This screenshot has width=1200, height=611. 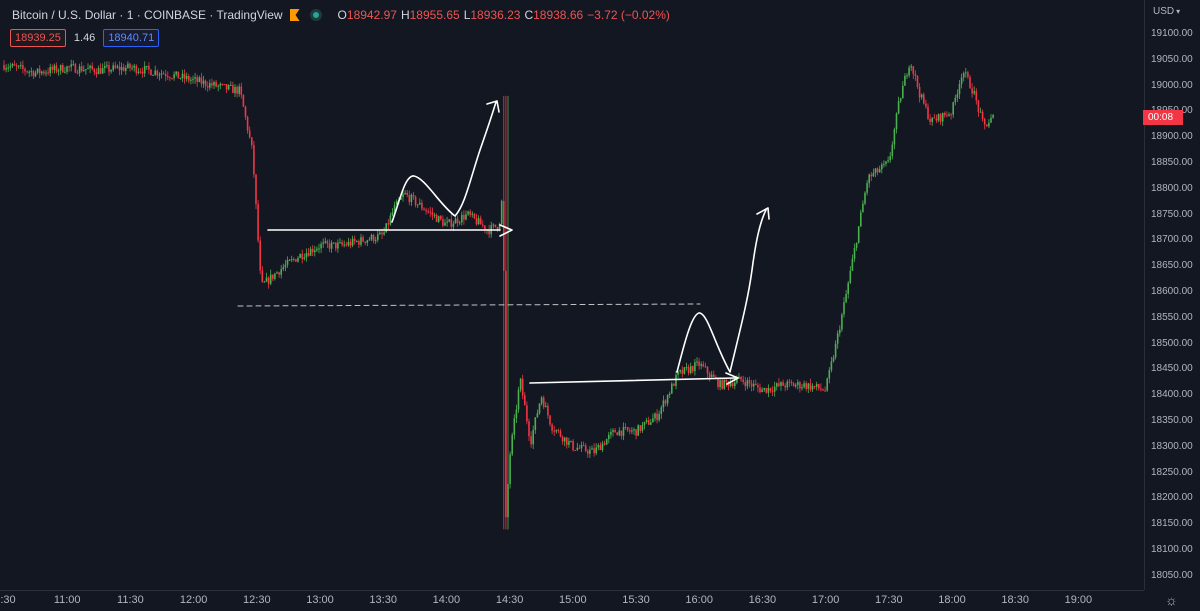 What do you see at coordinates (131, 38) in the screenshot?
I see `buy-button: 18940.71` at bounding box center [131, 38].